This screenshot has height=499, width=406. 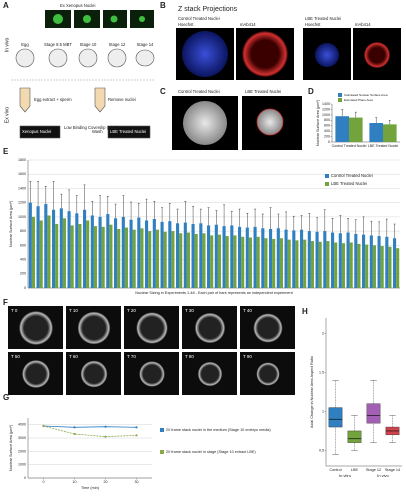 What do you see at coordinates (199, 91) in the screenshot?
I see `group-label: Control Treated Nuclei` at bounding box center [199, 91].